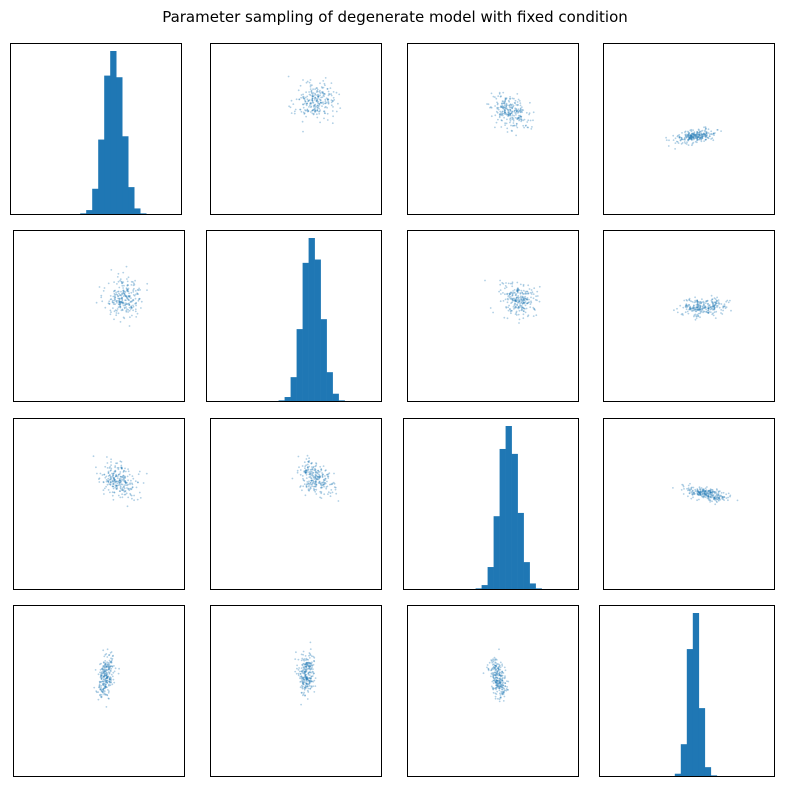 The width and height of the screenshot is (790, 789). Describe the element at coordinates (96, 129) in the screenshot. I see `axes-frame` at that location.